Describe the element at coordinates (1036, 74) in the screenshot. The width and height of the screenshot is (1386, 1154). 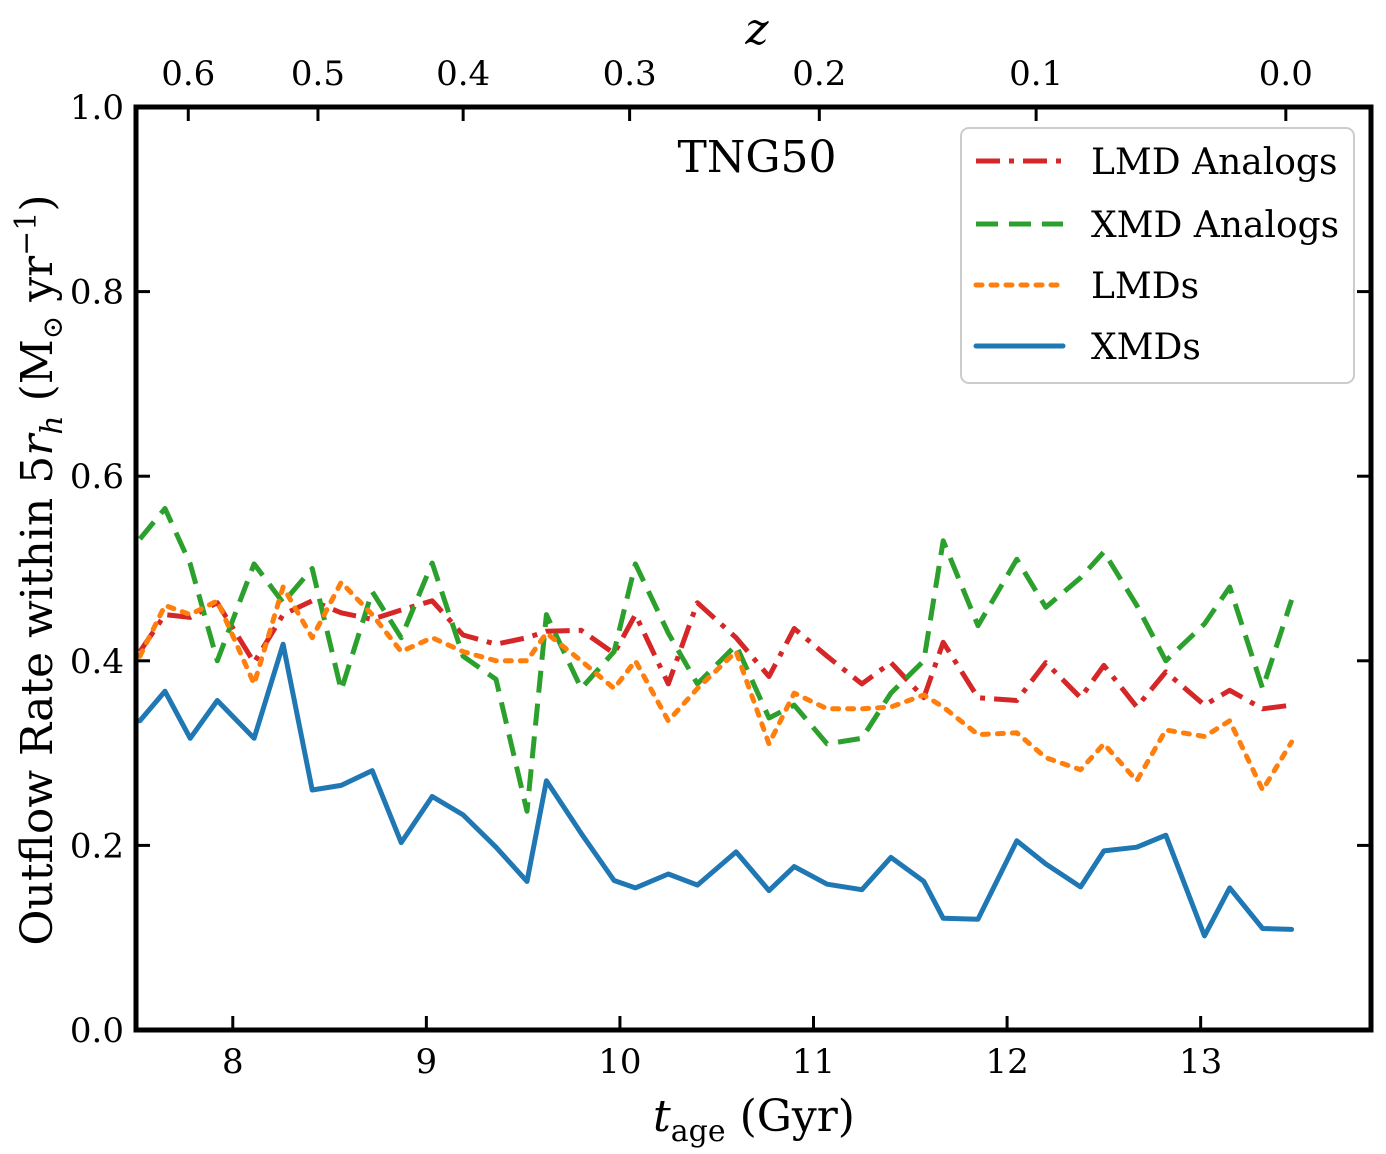
I see `top-tick-label: 0.1` at that location.